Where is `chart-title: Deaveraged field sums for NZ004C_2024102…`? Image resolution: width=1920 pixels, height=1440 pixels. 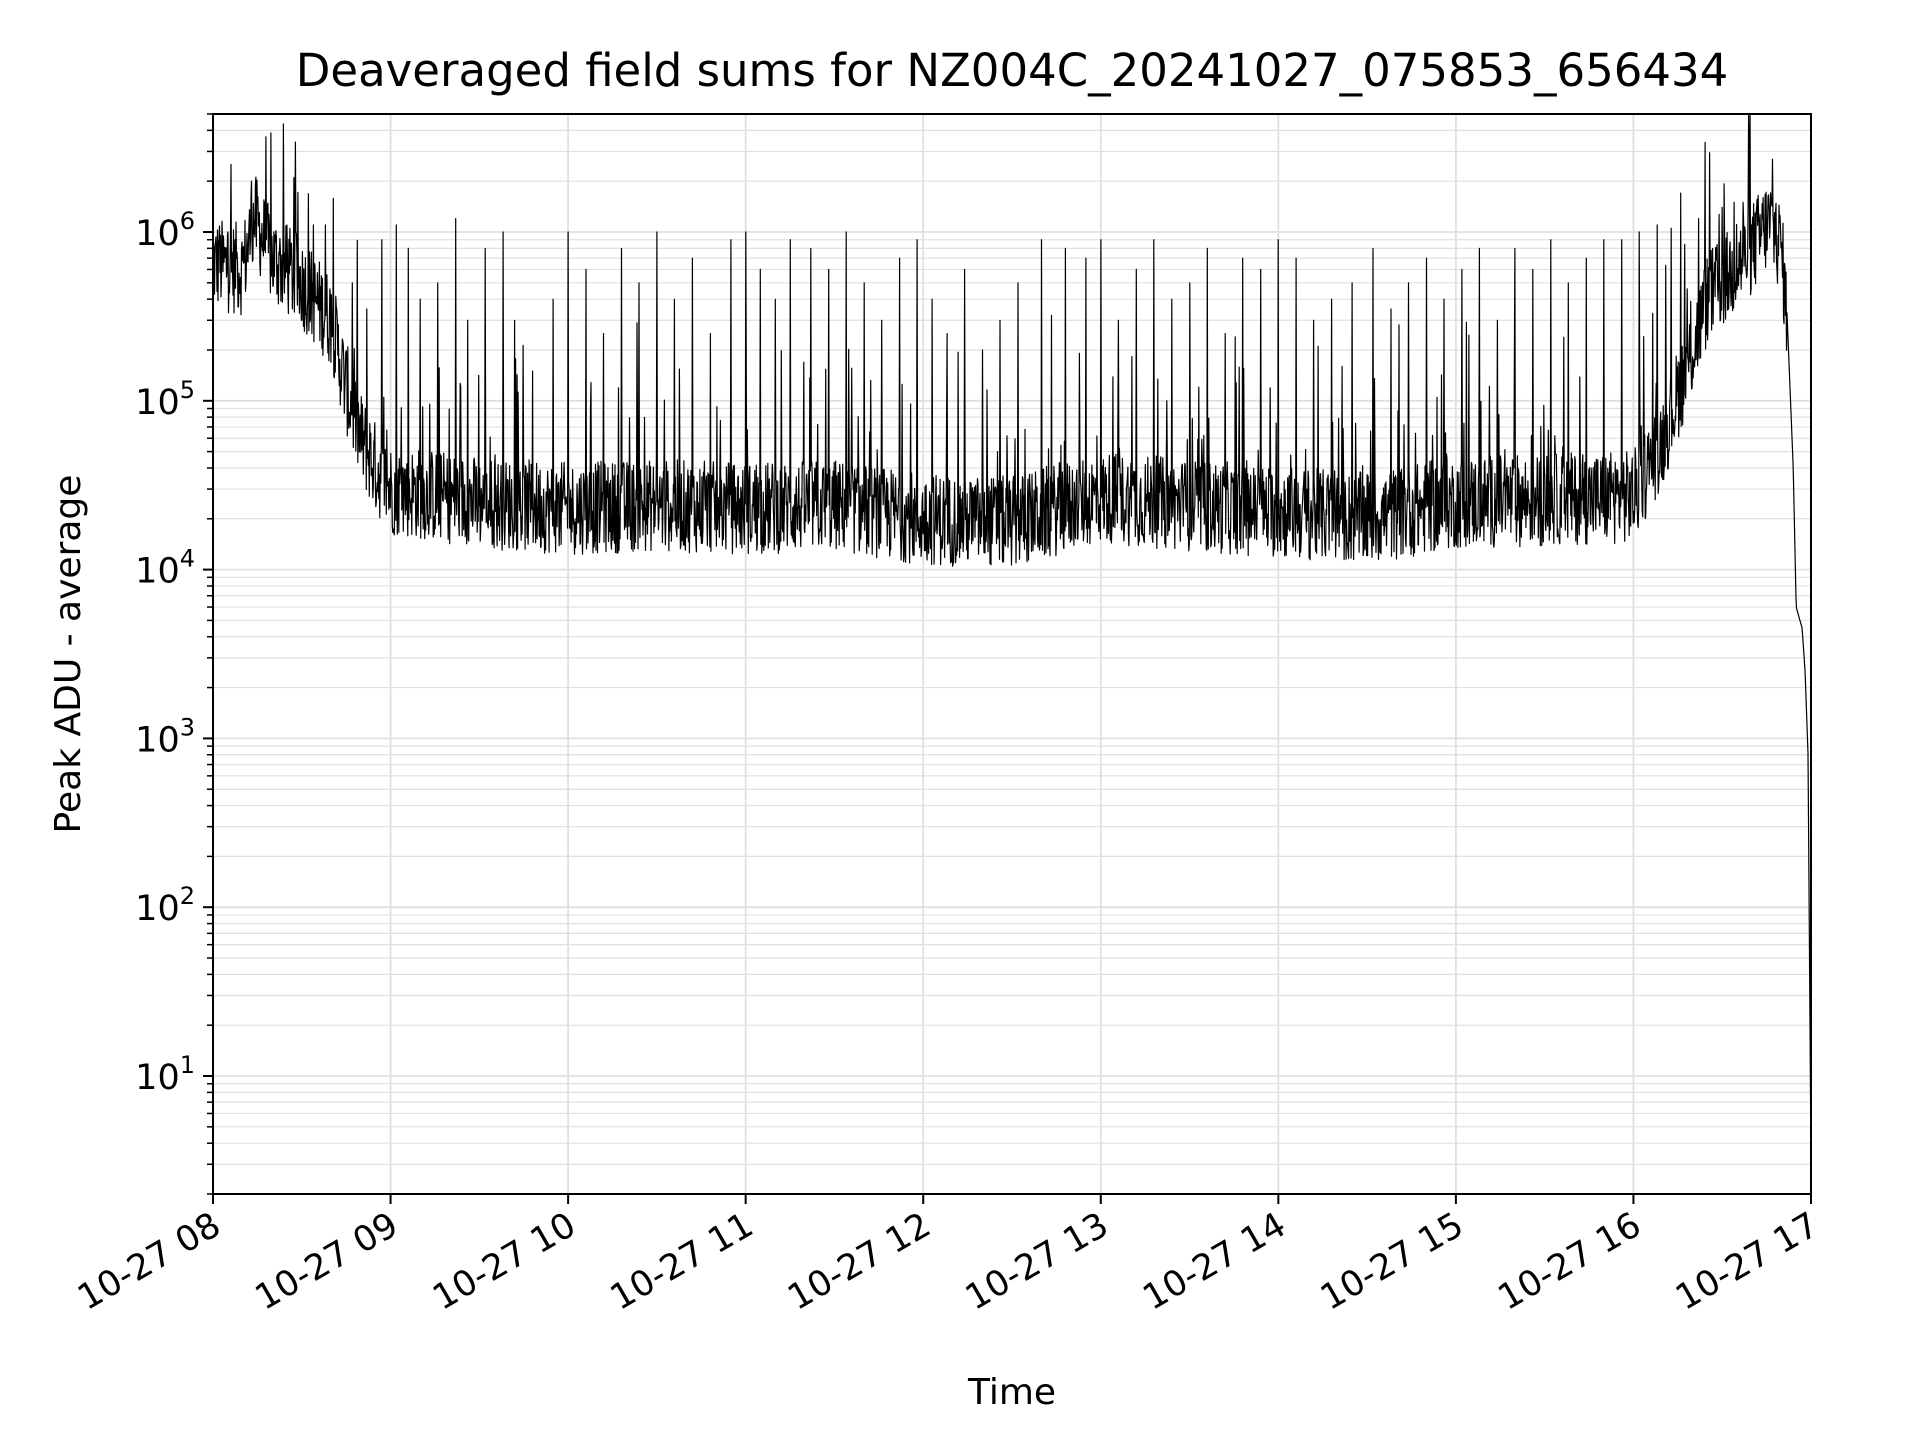 chart-title: Deaveraged field sums for NZ004C_2024102… is located at coordinates (1012, 70).